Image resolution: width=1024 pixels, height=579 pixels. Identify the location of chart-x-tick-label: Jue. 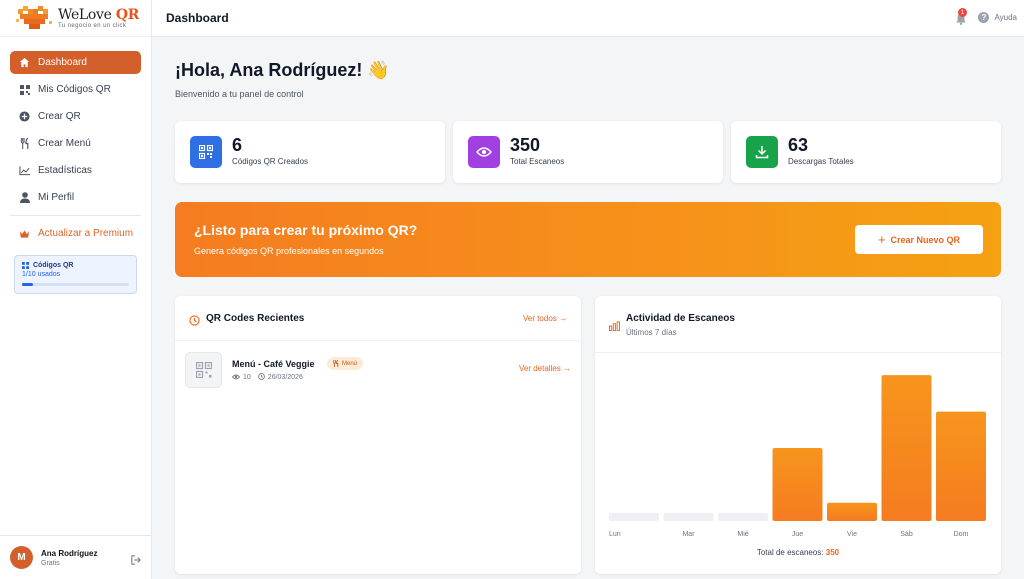
(797, 534).